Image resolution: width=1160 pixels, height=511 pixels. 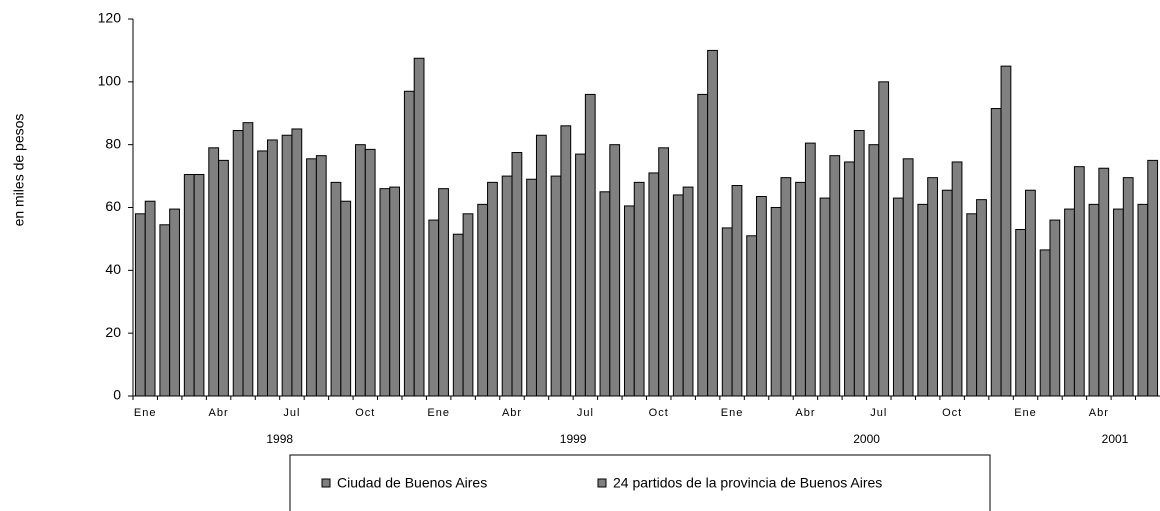 What do you see at coordinates (113, 206) in the screenshot?
I see `y-tick-label: 60` at bounding box center [113, 206].